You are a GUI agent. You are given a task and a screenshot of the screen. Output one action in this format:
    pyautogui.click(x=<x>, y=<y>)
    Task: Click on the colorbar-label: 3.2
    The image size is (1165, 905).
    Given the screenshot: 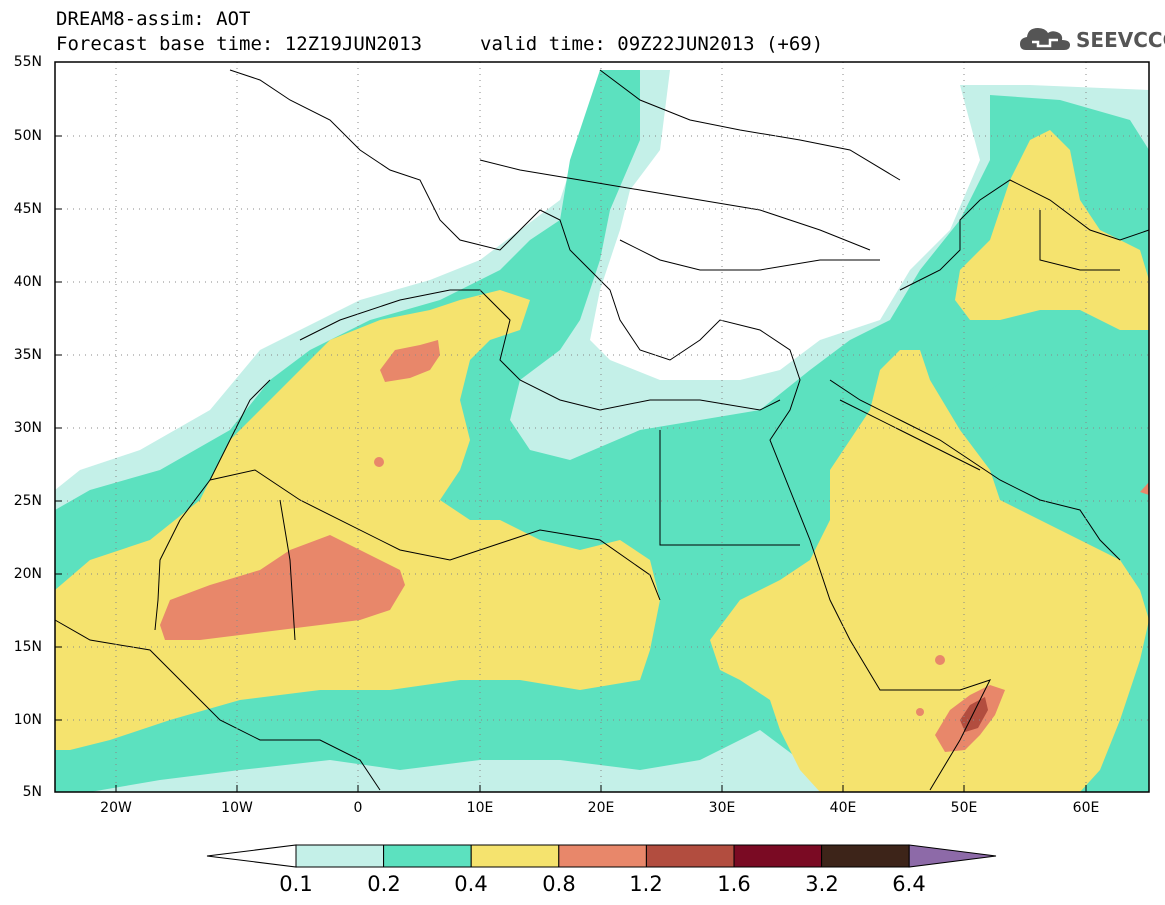 What is the action you would take?
    pyautogui.click(x=822, y=884)
    